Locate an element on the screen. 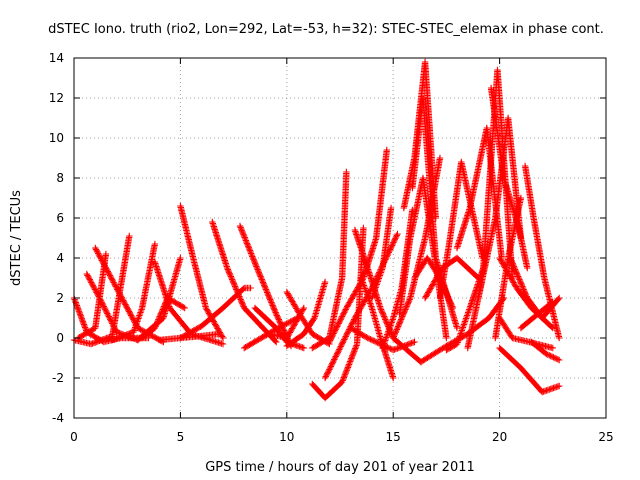 The width and height of the screenshot is (640, 480). x-tick-labels: 0 5 10 15 20 25 is located at coordinates (341, 437).